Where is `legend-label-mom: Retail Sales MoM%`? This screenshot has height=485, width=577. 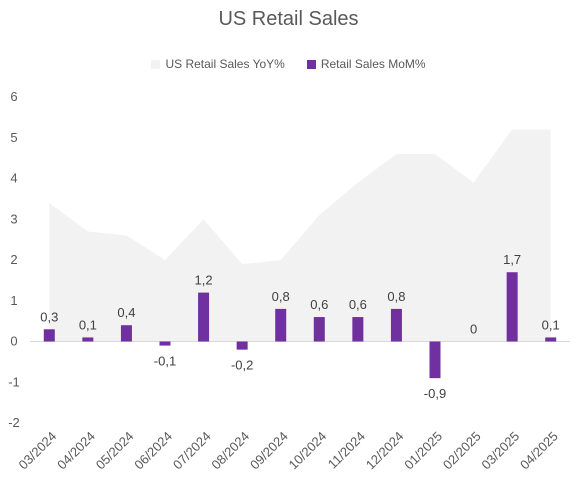
legend-label-mom: Retail Sales MoM% is located at coordinates (373, 64).